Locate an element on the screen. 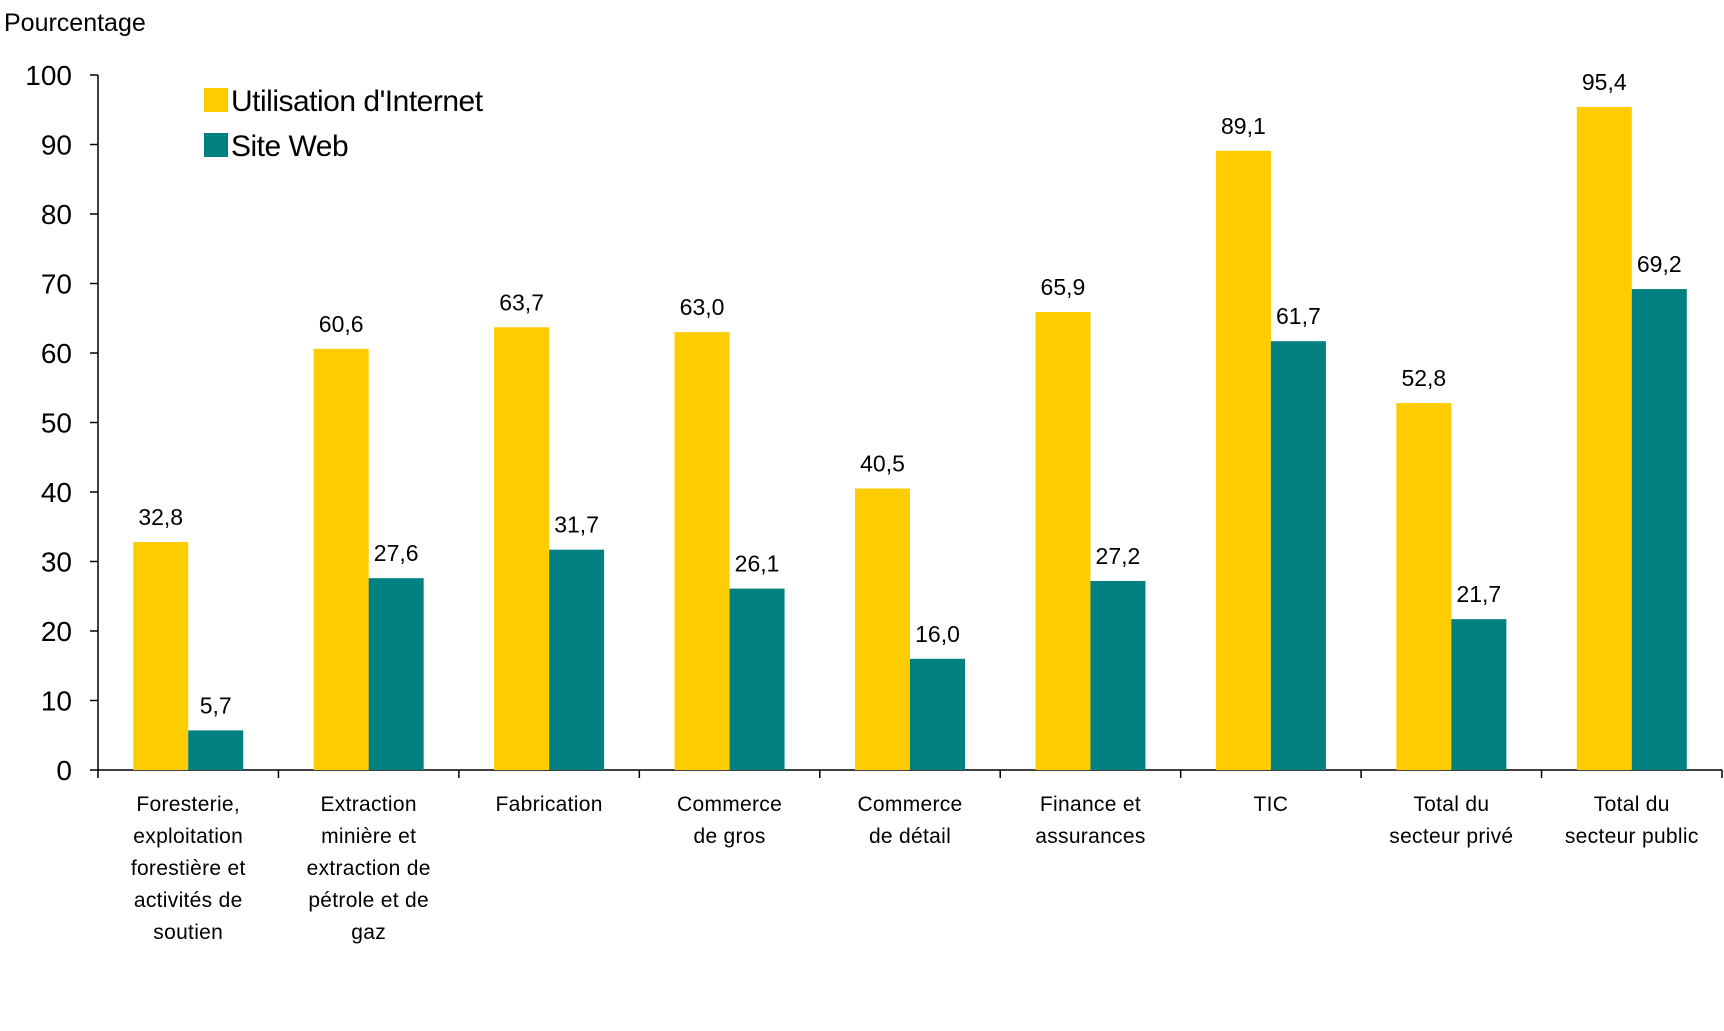  data-label: 27,2 is located at coordinates (1118, 556).